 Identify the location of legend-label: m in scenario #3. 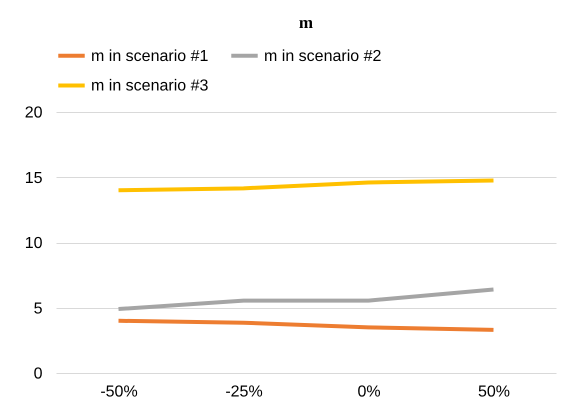
(149, 86).